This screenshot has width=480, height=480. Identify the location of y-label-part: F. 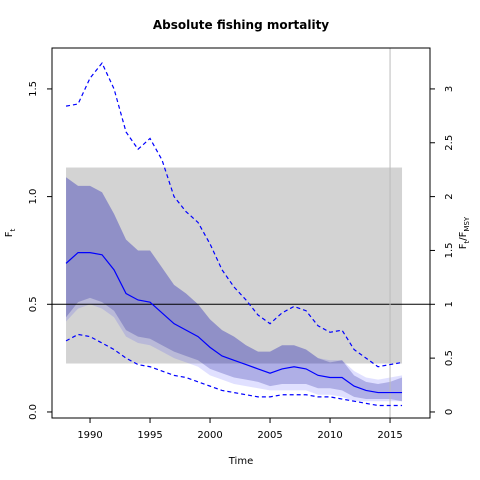
(9, 234).